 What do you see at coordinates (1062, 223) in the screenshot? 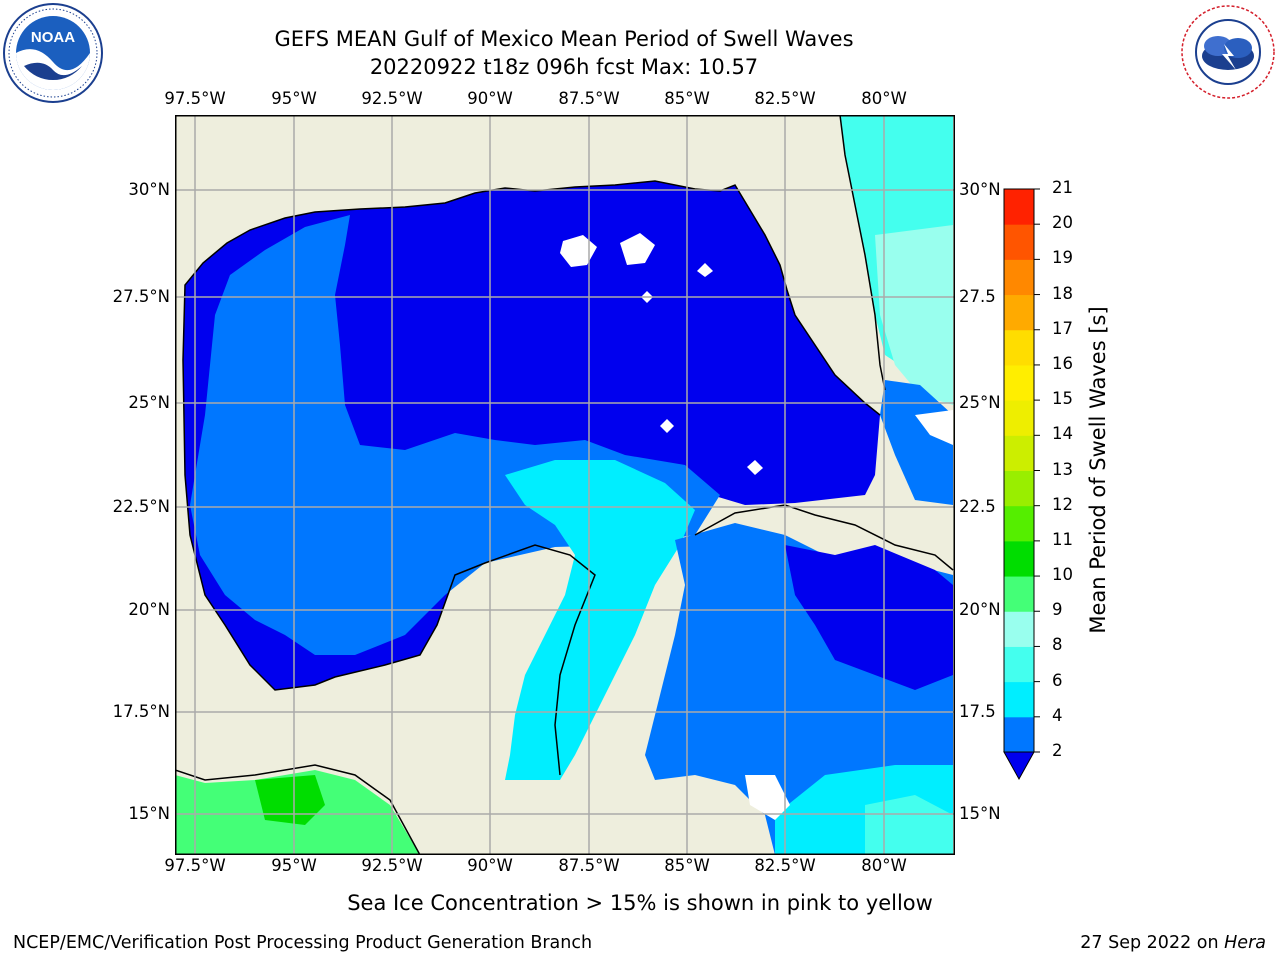
I see `colorbar-tick-label: 20` at bounding box center [1062, 223].